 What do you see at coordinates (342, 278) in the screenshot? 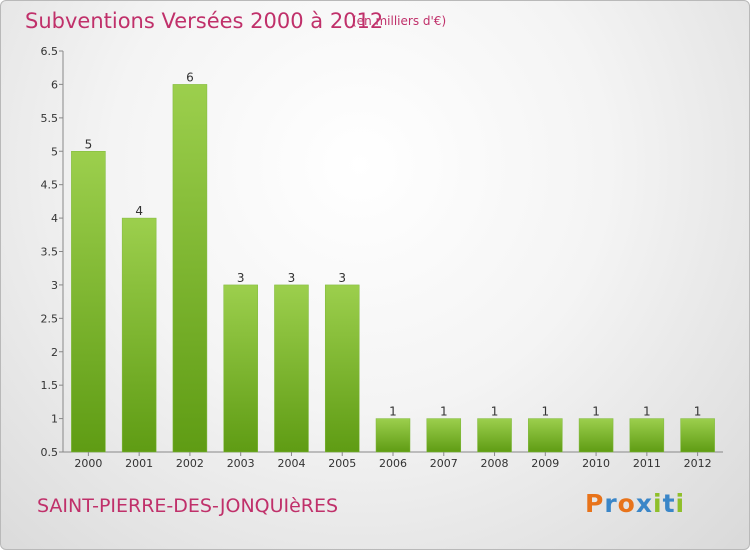
I see `data-label-2005: 3` at bounding box center [342, 278].